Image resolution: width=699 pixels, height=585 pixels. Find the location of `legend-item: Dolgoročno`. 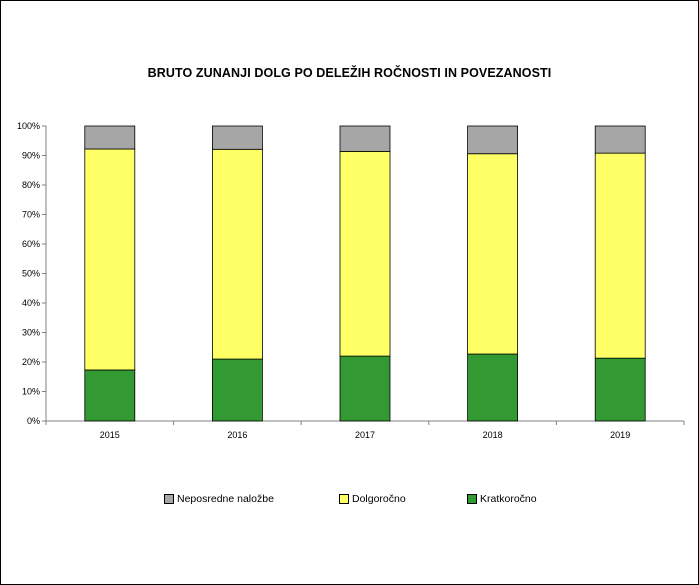

legend-item: Dolgoročno is located at coordinates (372, 499).